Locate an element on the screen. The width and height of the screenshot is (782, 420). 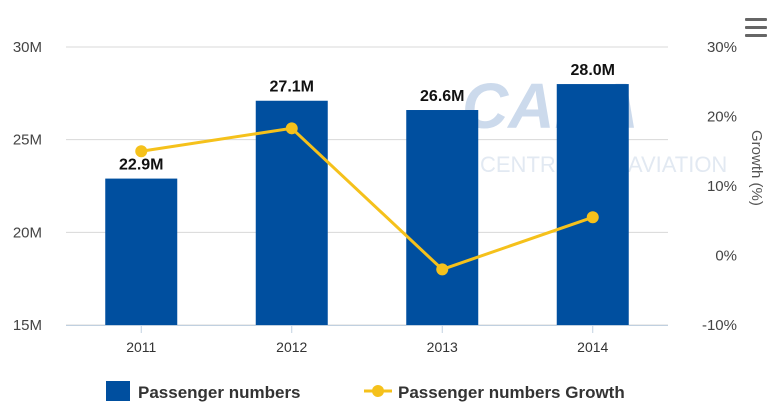
right-tick-label: 10% is located at coordinates (722, 186).